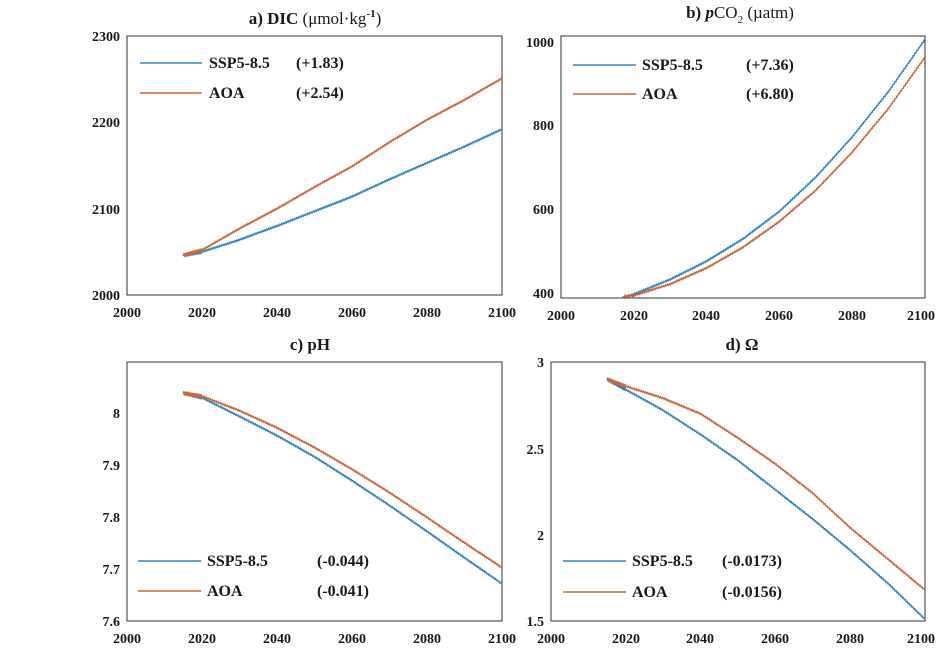 The height and width of the screenshot is (656, 946). I want to click on panel-c-series-ssp585-line, so click(342, 487).